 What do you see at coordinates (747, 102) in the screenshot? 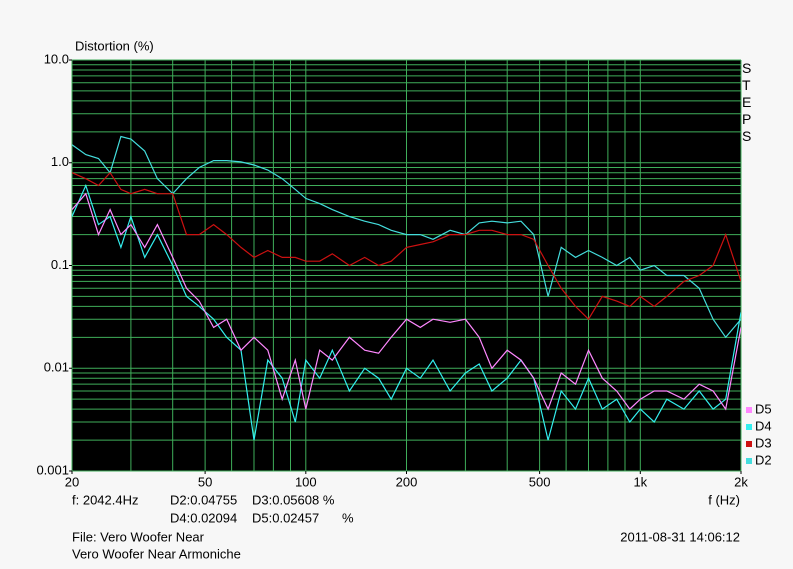
I see `side-label: STEPS` at bounding box center [747, 102].